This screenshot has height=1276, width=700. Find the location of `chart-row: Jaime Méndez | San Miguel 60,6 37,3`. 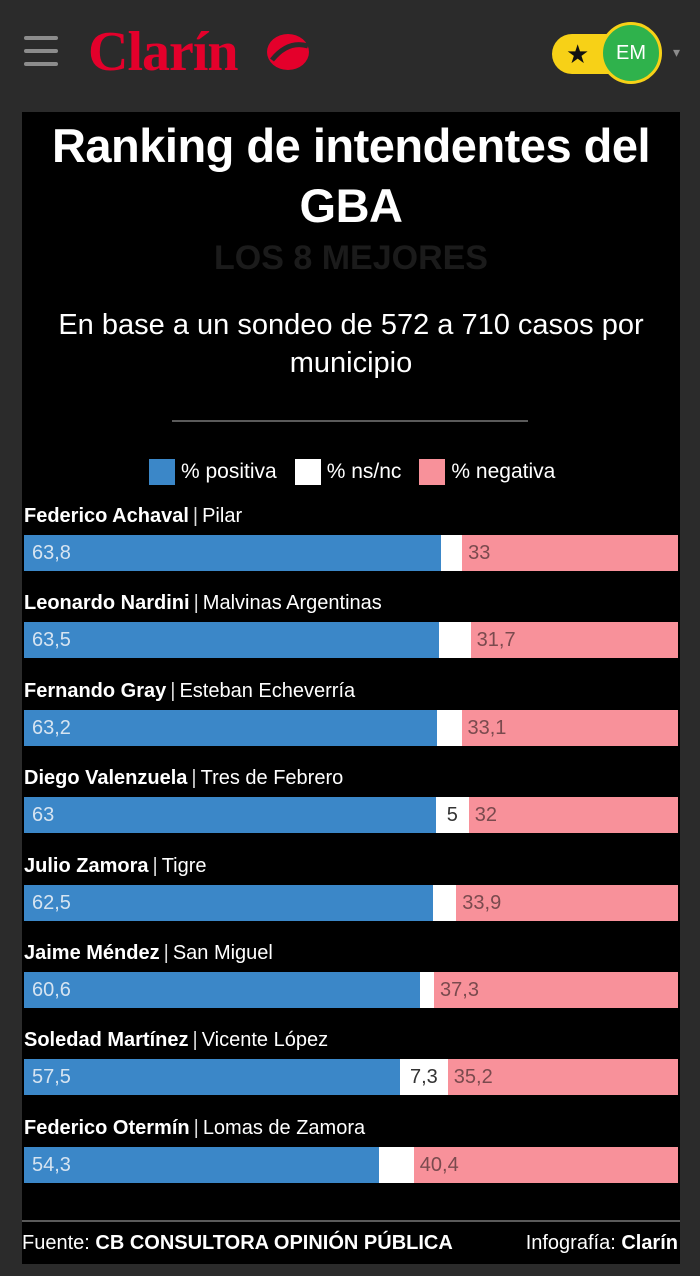

chart-row: Jaime Méndez | San Miguel 60,6 37,3 is located at coordinates (351, 981).